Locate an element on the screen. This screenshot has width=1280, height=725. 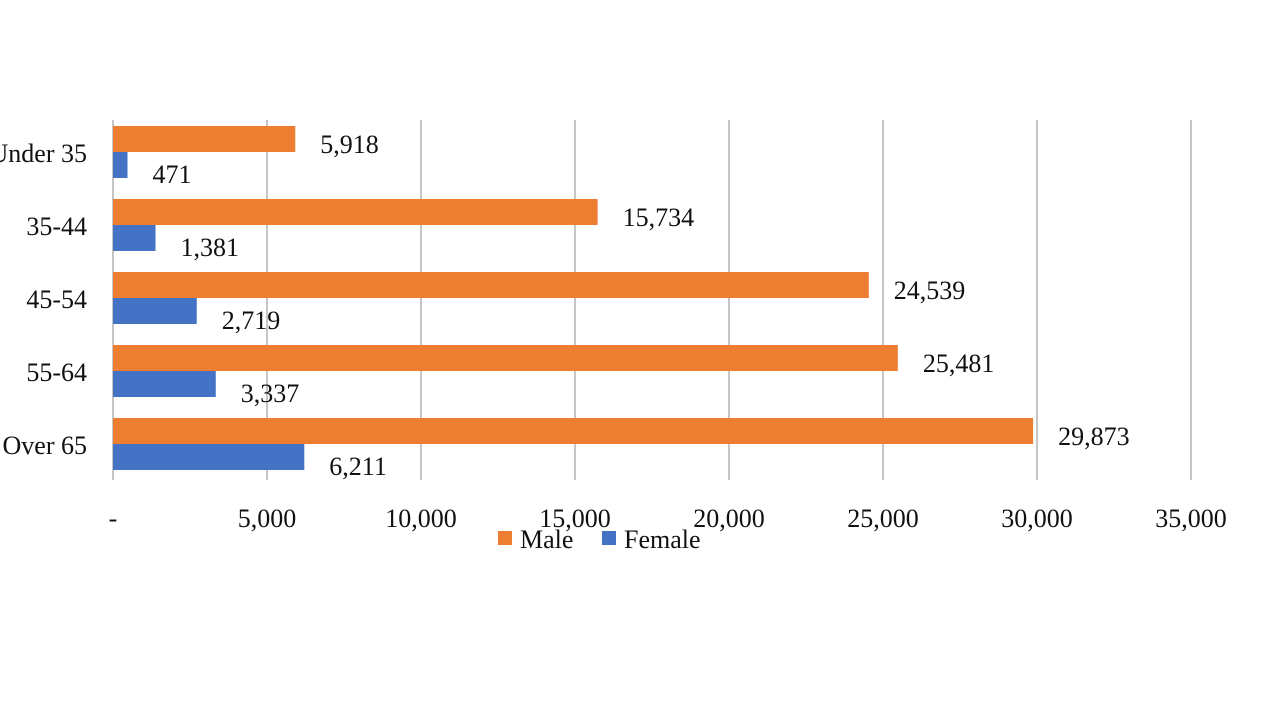
data-label-male: 25,481 is located at coordinates (959, 363).